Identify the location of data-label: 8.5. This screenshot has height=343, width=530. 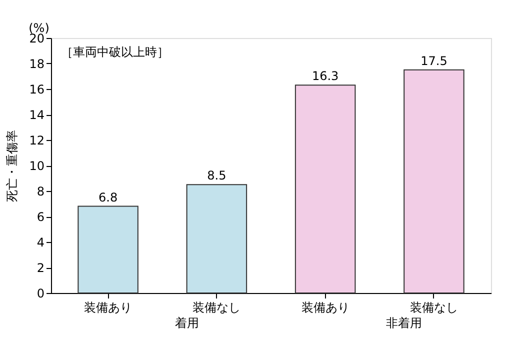
(216, 175).